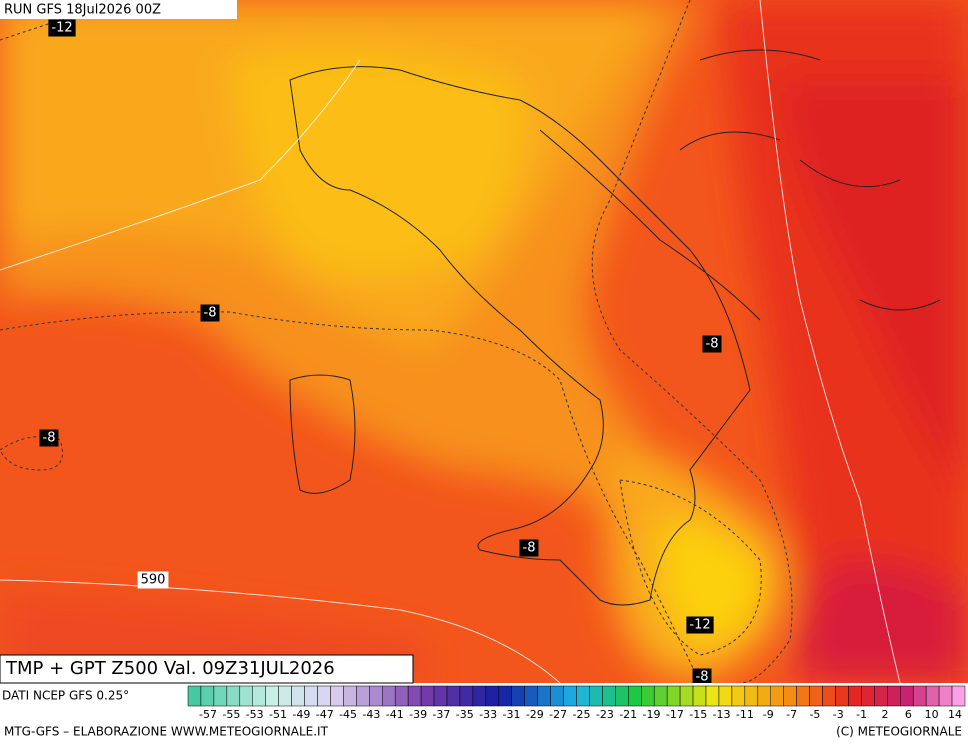 The height and width of the screenshot is (749, 968). Describe the element at coordinates (511, 714) in the screenshot. I see `colorbar-label: -31` at that location.